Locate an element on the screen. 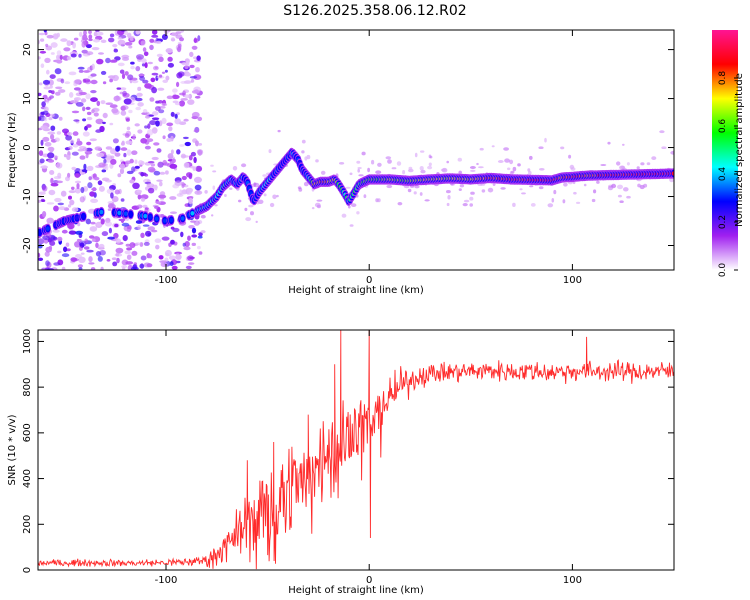  snr-y-label: SNR (10 * v/v) is located at coordinates (12, 449).